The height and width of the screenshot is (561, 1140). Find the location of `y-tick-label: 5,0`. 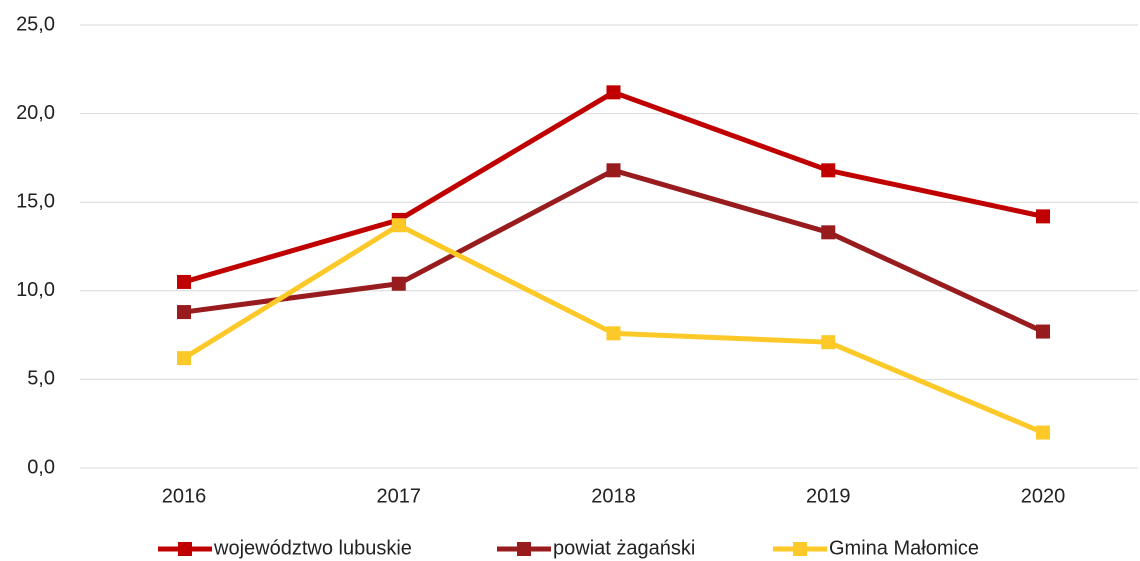

y-tick-label: 5,0 is located at coordinates (41, 379).